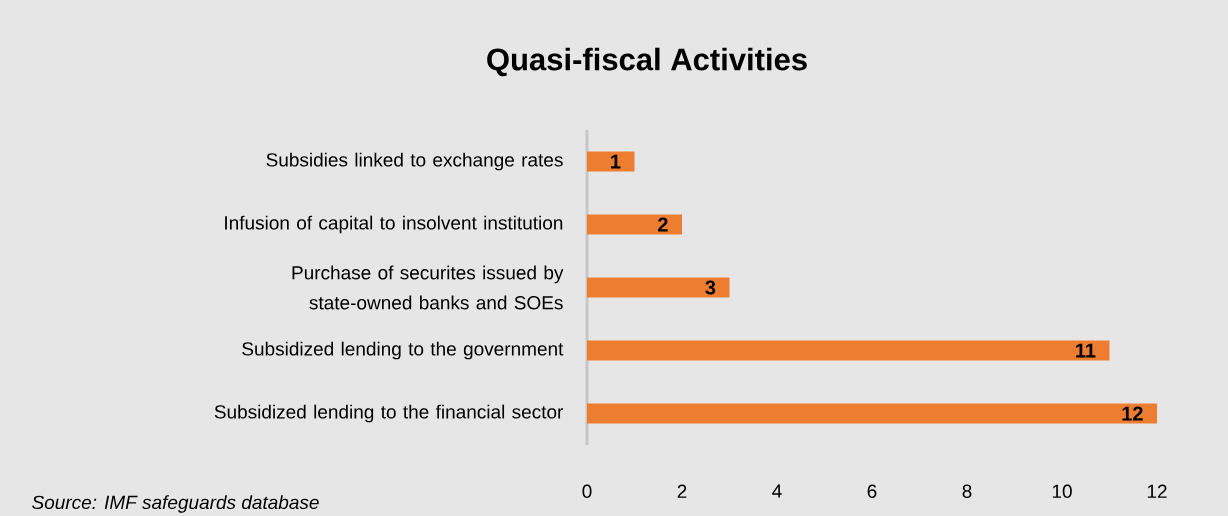  I want to click on x-tick-label: 8, so click(967, 491).